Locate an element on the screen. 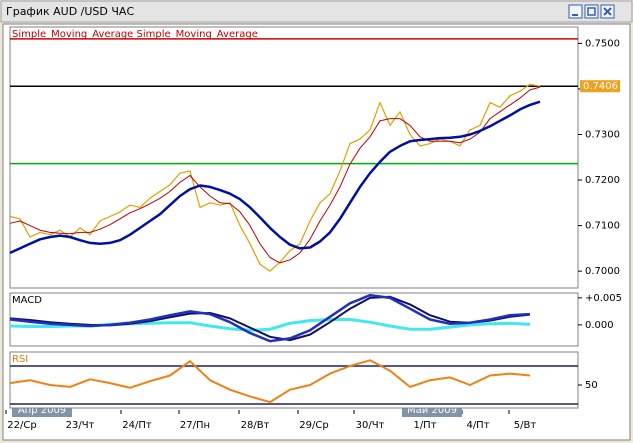 Image resolution: width=633 pixels, height=443 pixels. month-label: Апр 2009 is located at coordinates (42, 410).